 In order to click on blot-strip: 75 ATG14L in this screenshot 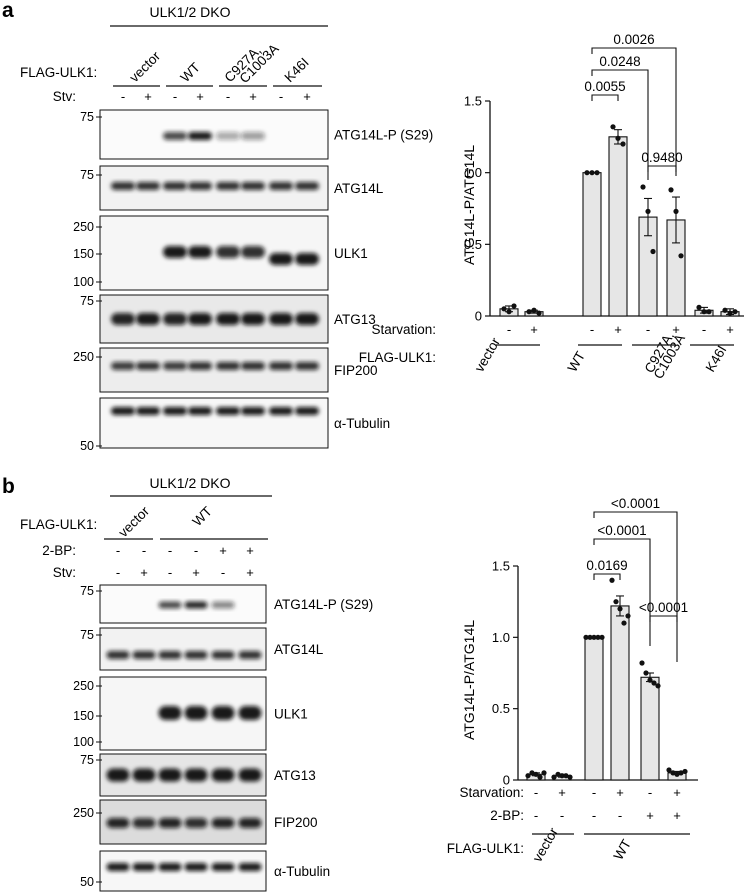, I will do `click(202, 649)`.